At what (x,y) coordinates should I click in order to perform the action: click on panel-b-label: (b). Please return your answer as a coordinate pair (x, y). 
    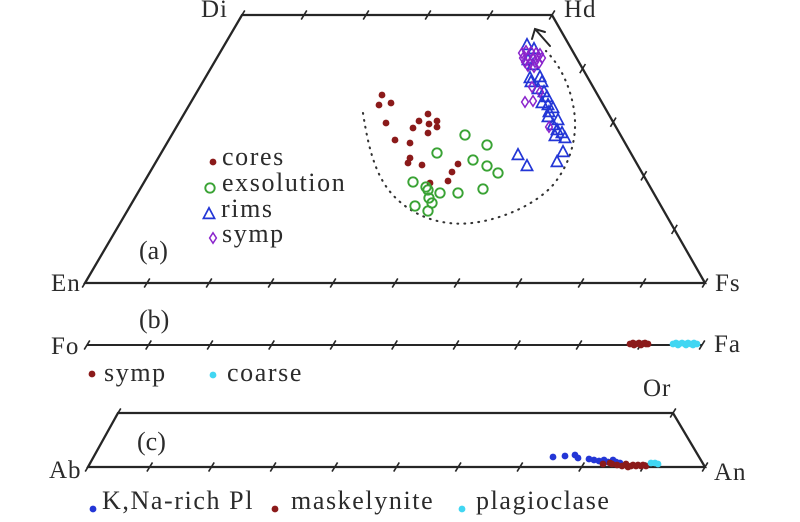
    Looking at the image, I should click on (154, 319).